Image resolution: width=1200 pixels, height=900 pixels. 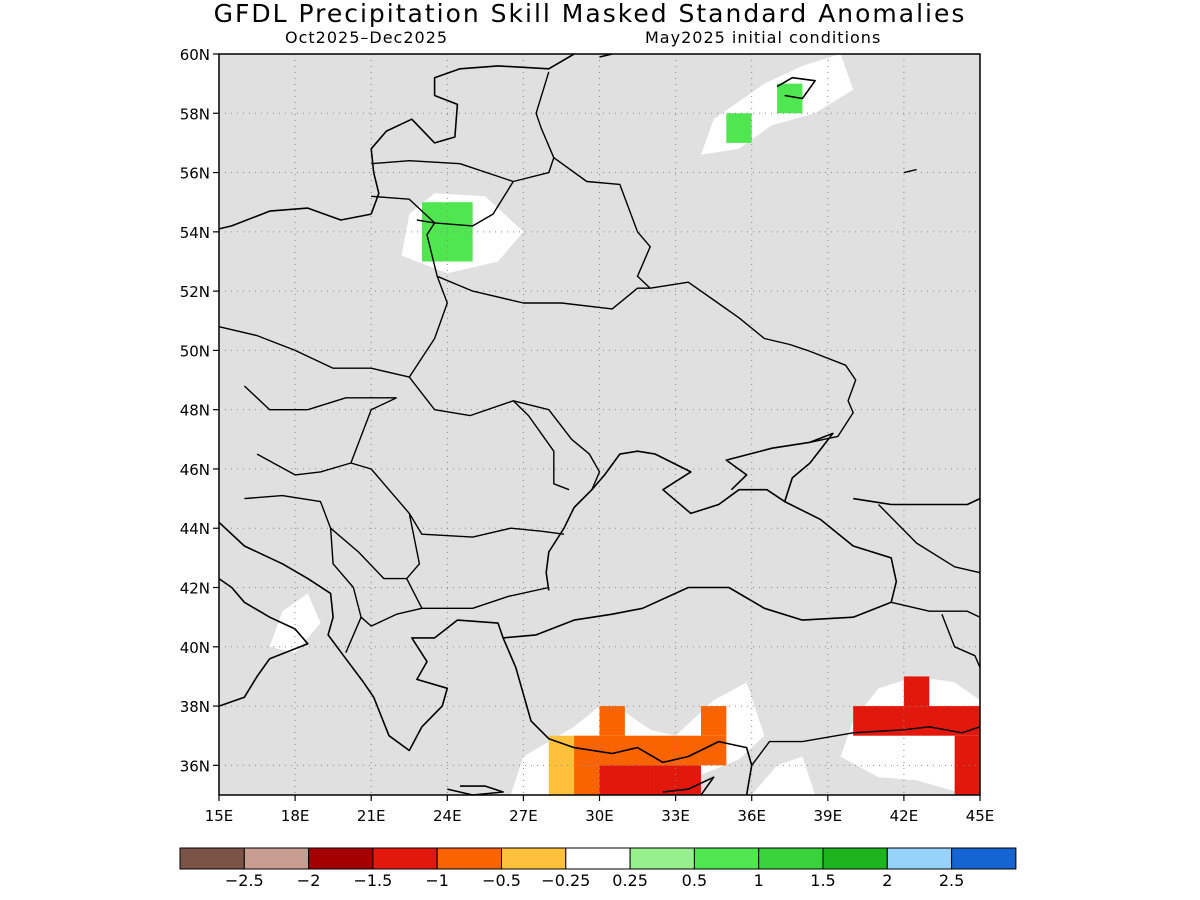 I want to click on lon-tick-label: 21E, so click(x=371, y=816).